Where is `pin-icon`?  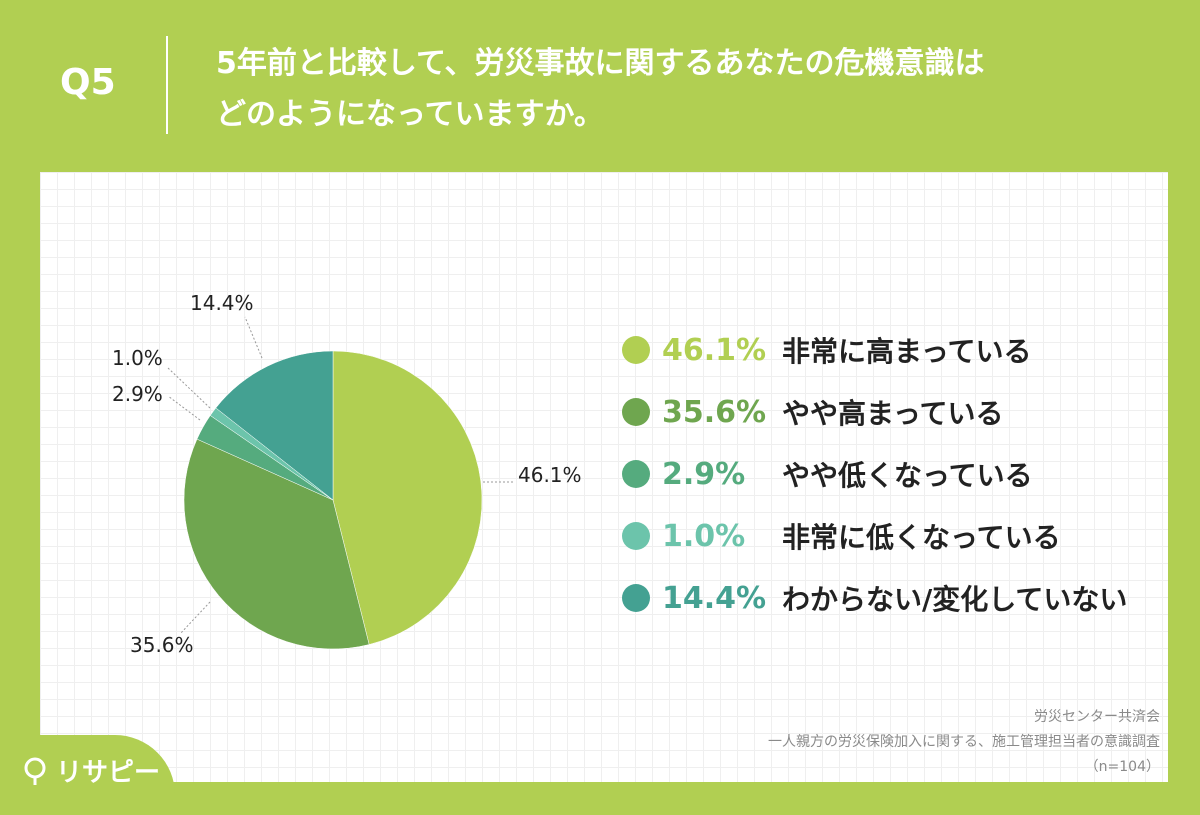
pin-icon is located at coordinates (35, 771).